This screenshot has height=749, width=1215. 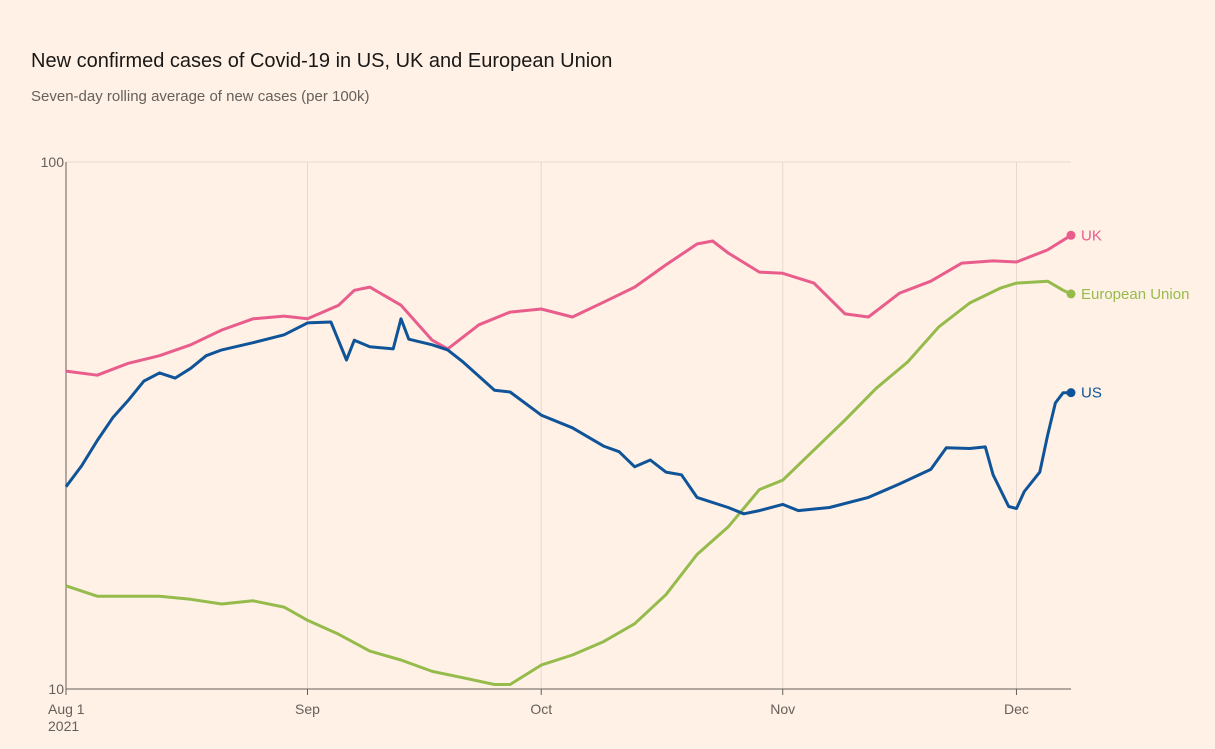 I want to click on x-tick-label: Sep, so click(x=307, y=709).